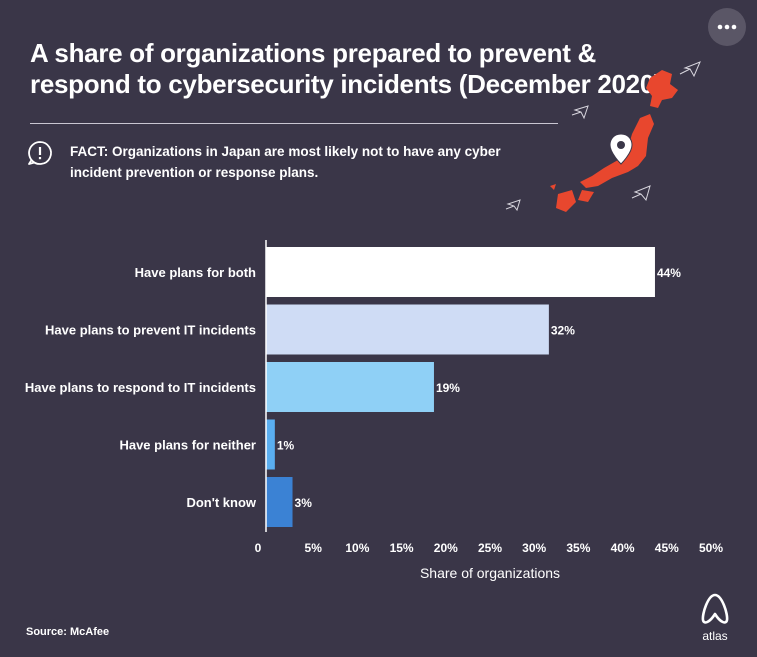  Describe the element at coordinates (563, 331) in the screenshot. I see `data-label: 32%` at that location.